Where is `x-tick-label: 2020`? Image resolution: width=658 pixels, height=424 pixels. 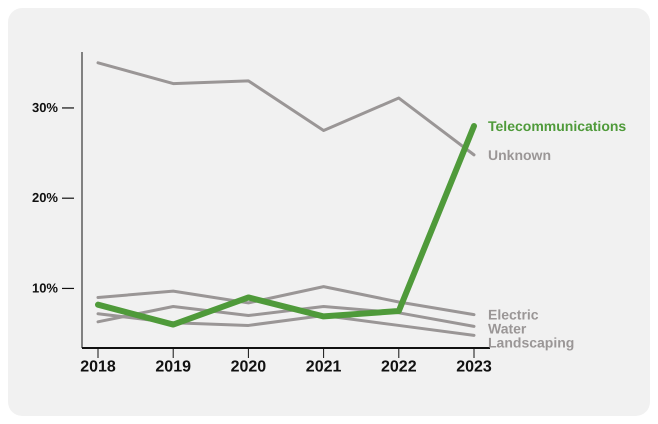
x-tick-label: 2020 is located at coordinates (248, 367).